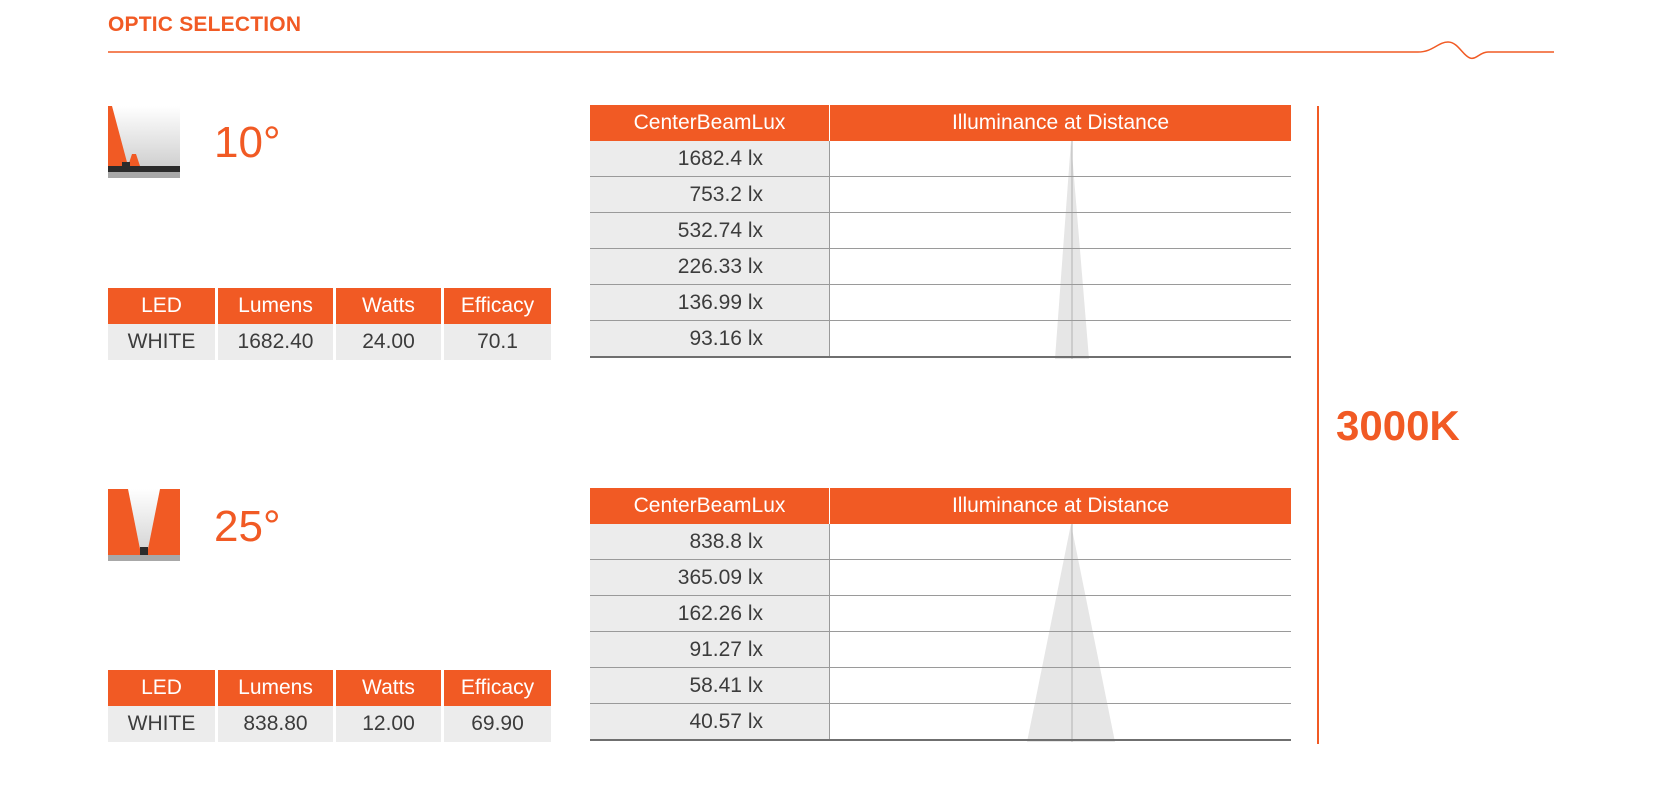 The height and width of the screenshot is (786, 1654). Describe the element at coordinates (940, 649) in the screenshot. I see `table-row: 91.27 lx` at that location.